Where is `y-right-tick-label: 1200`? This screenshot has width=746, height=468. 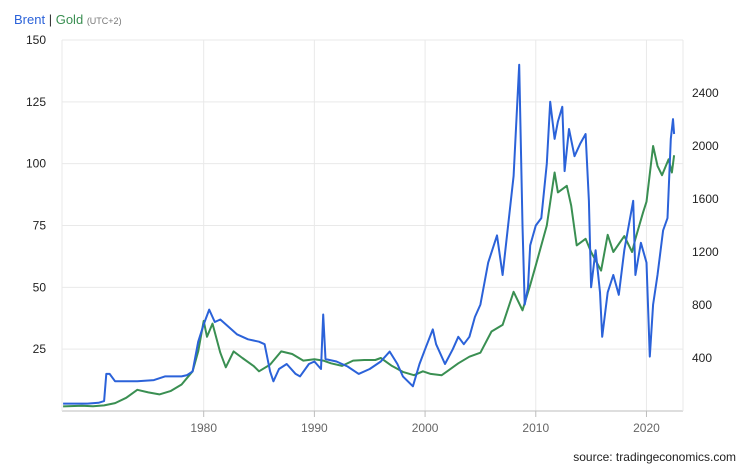 y-right-tick-label: 1200 is located at coordinates (705, 252).